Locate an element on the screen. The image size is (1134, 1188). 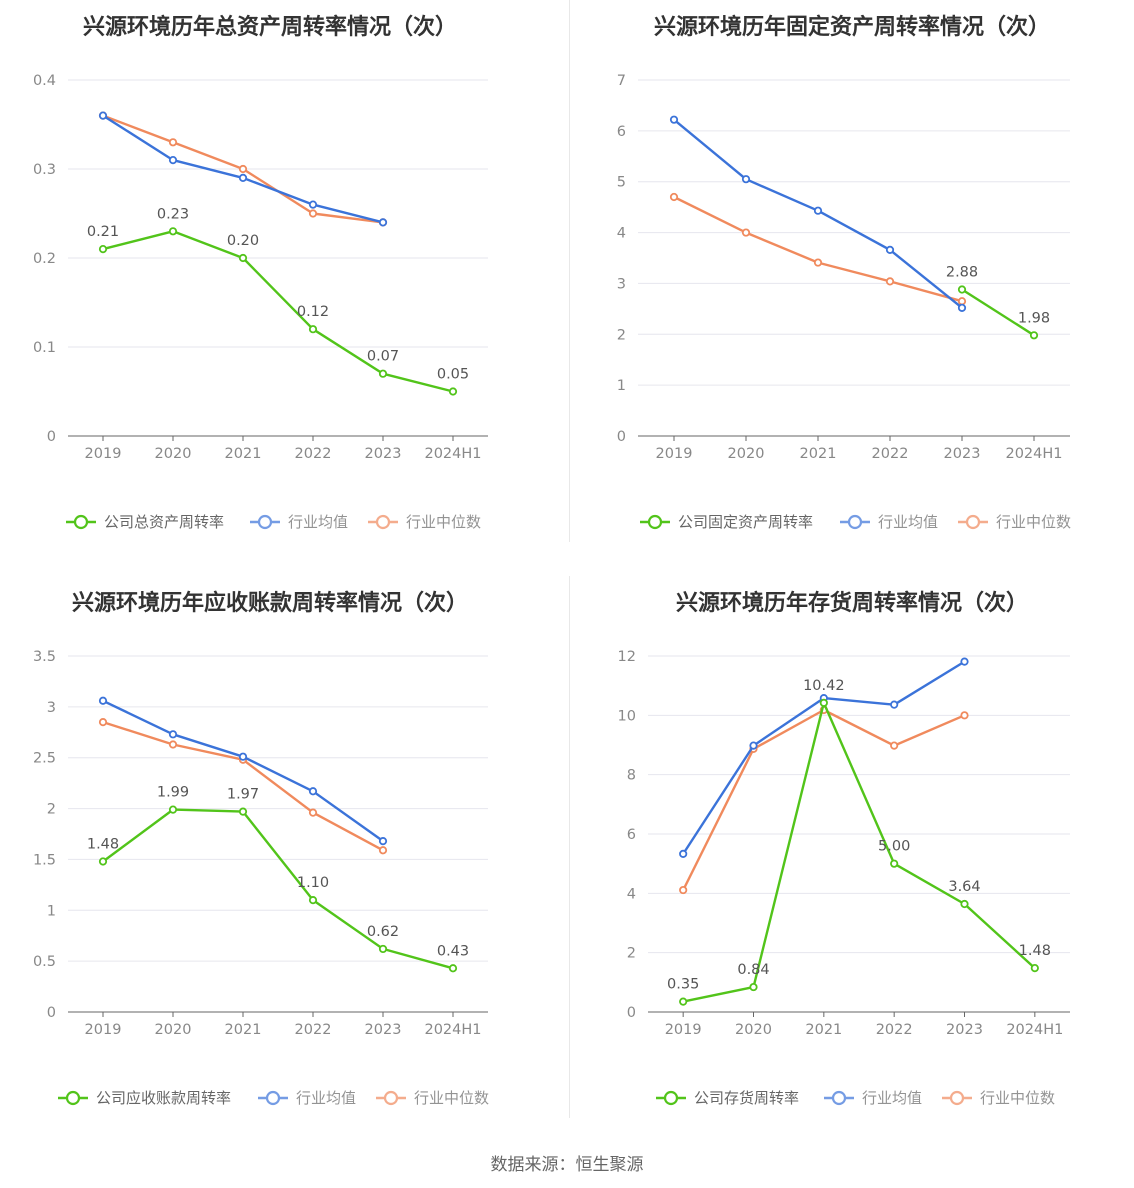
y-tick-label: 0.4 is located at coordinates (44, 81).